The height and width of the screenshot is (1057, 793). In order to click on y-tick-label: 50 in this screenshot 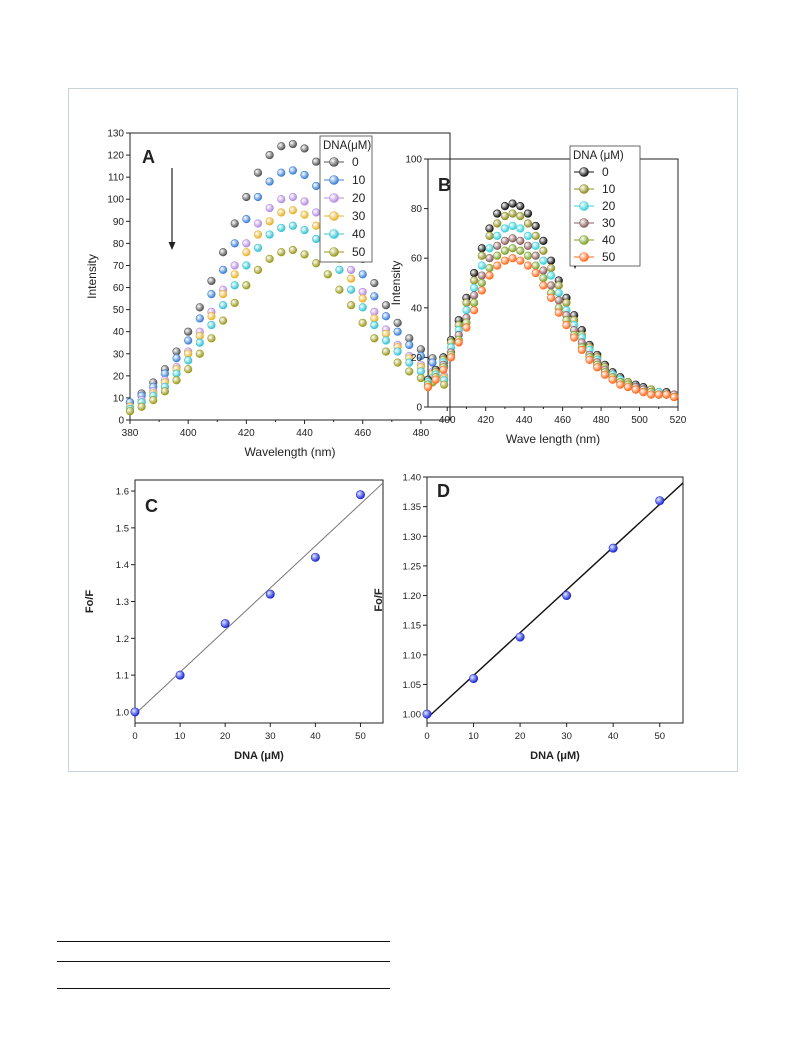, I will do `click(119, 310)`.